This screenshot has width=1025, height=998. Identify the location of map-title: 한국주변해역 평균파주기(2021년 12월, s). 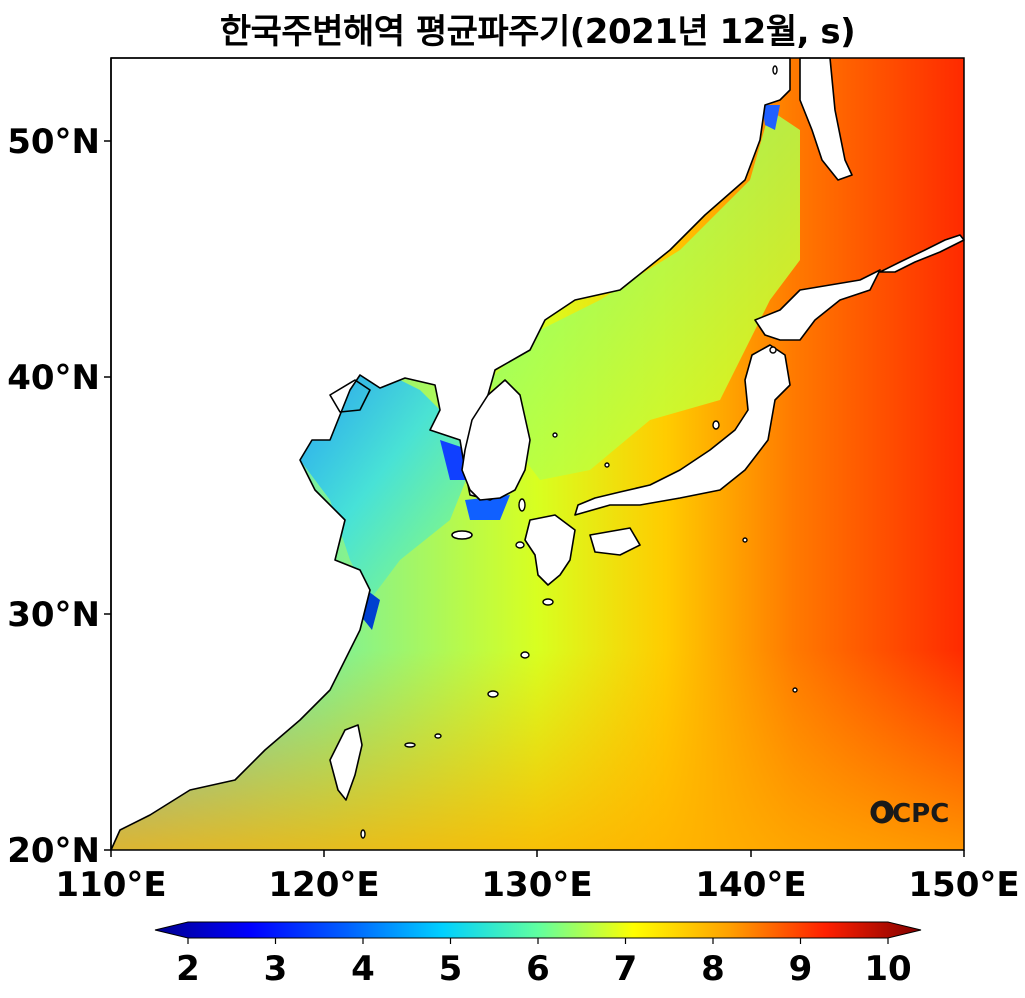
(537, 32).